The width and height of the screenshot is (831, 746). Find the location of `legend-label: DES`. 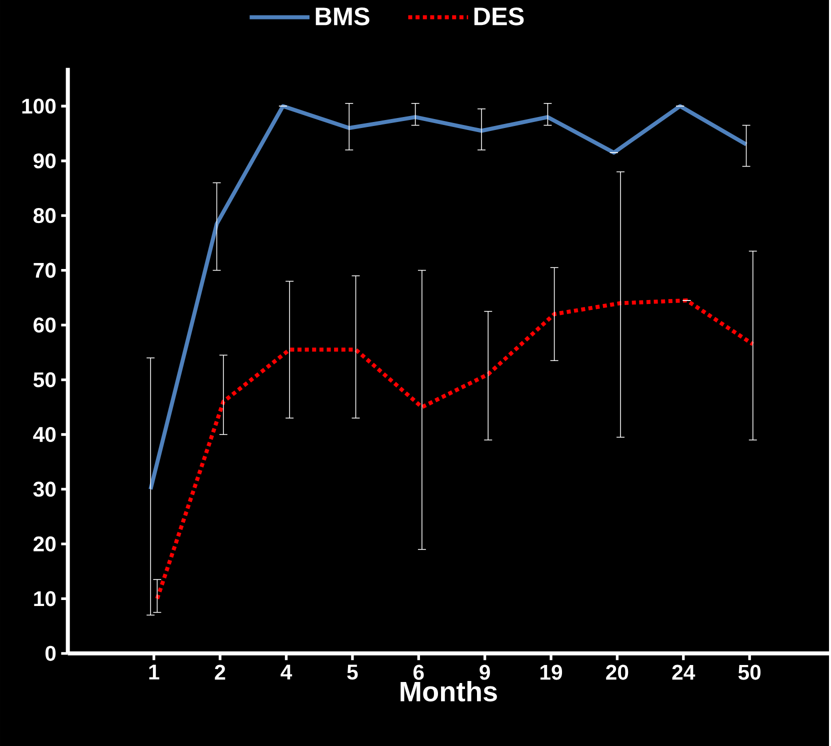

legend-label: DES is located at coordinates (499, 16).